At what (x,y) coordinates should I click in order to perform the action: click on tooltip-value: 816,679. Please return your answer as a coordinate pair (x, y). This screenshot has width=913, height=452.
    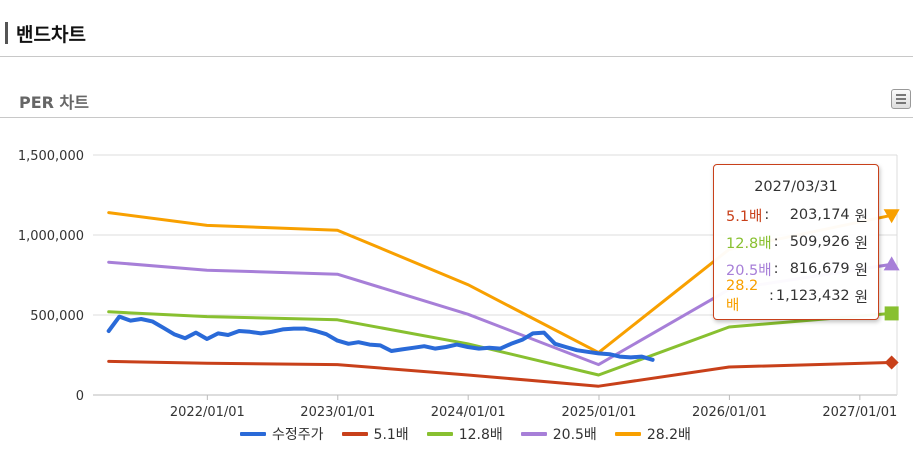
    Looking at the image, I should click on (819, 269).